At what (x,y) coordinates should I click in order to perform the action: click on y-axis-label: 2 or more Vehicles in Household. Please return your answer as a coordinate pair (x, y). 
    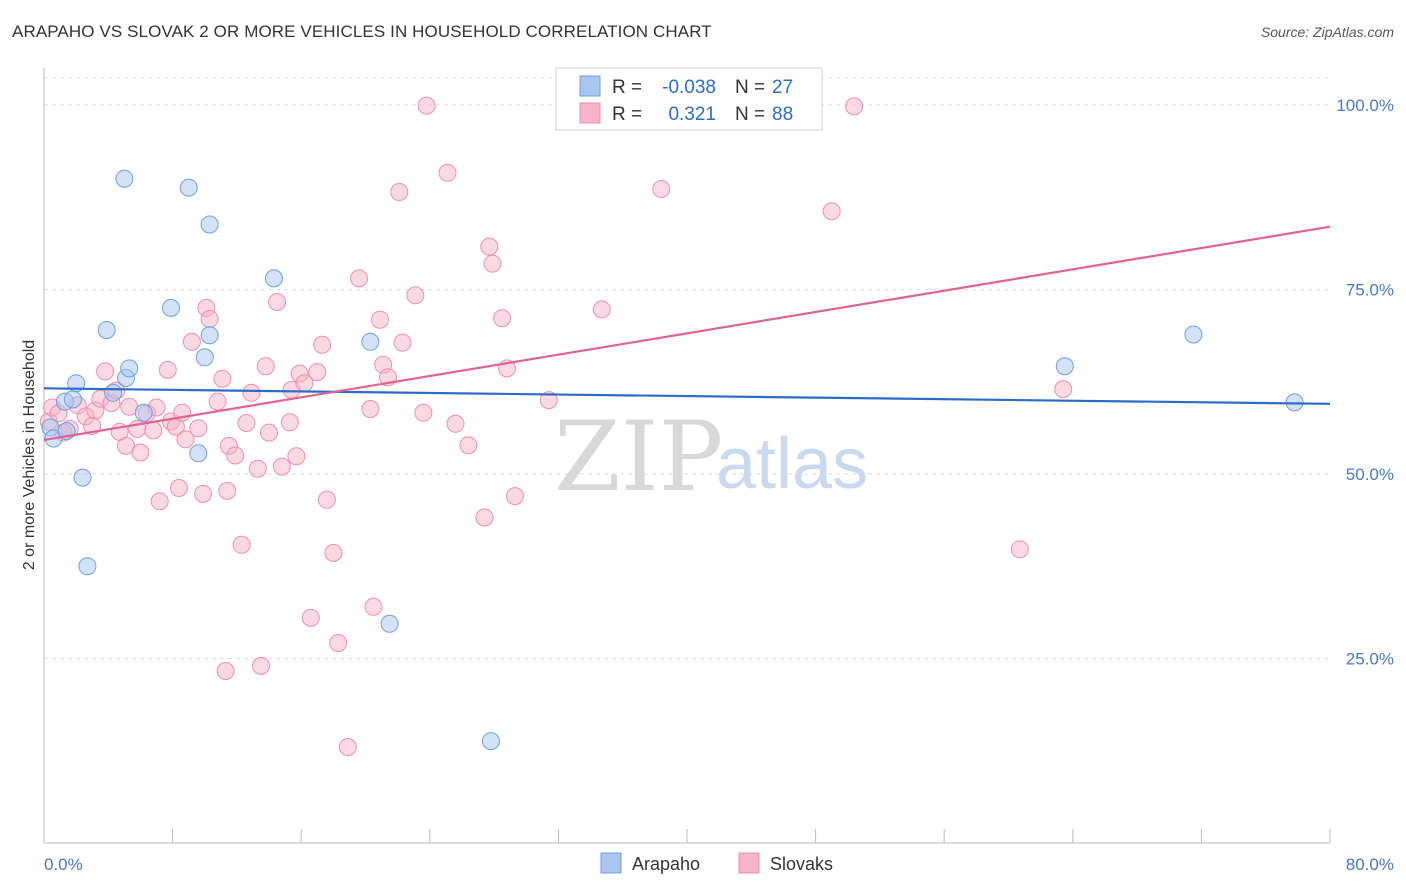
    Looking at the image, I should click on (29, 455).